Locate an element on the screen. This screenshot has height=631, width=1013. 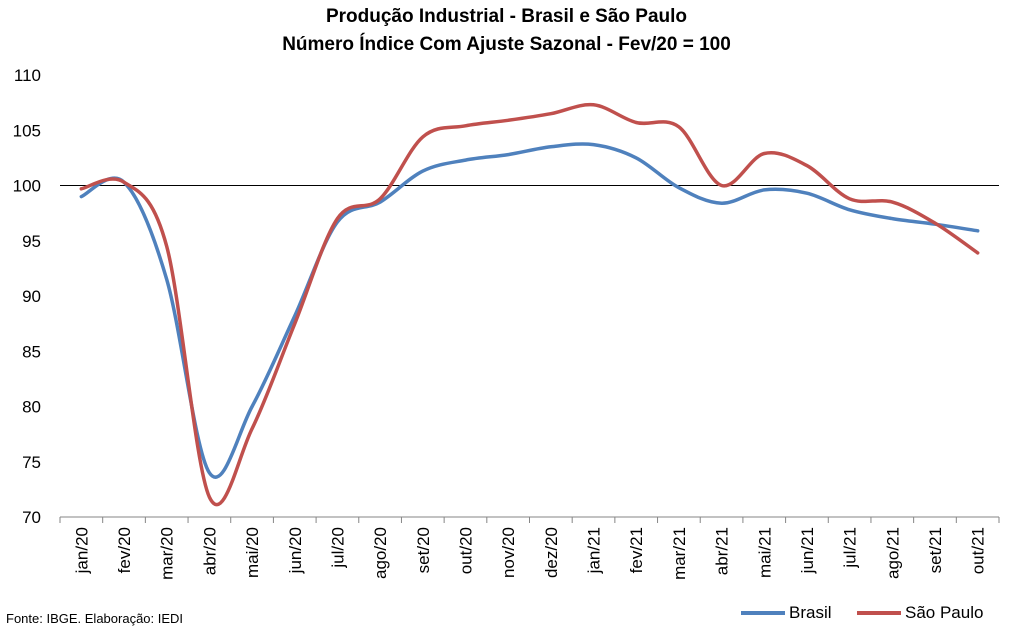
x-tick-label: mar/21 is located at coordinates (679, 553).